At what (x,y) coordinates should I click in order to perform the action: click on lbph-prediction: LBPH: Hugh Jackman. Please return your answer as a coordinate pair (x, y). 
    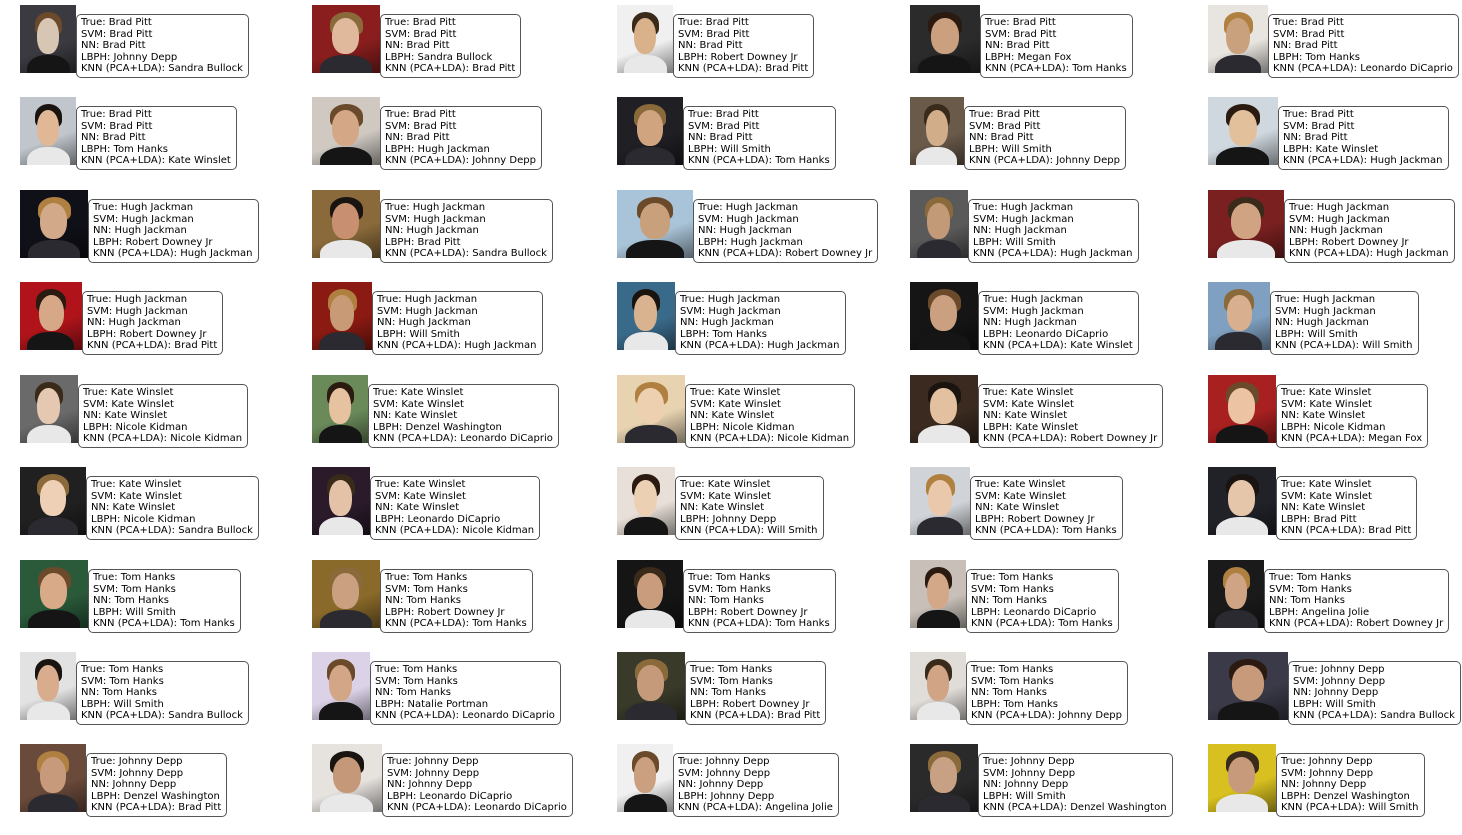
    Looking at the image, I should click on (437, 149).